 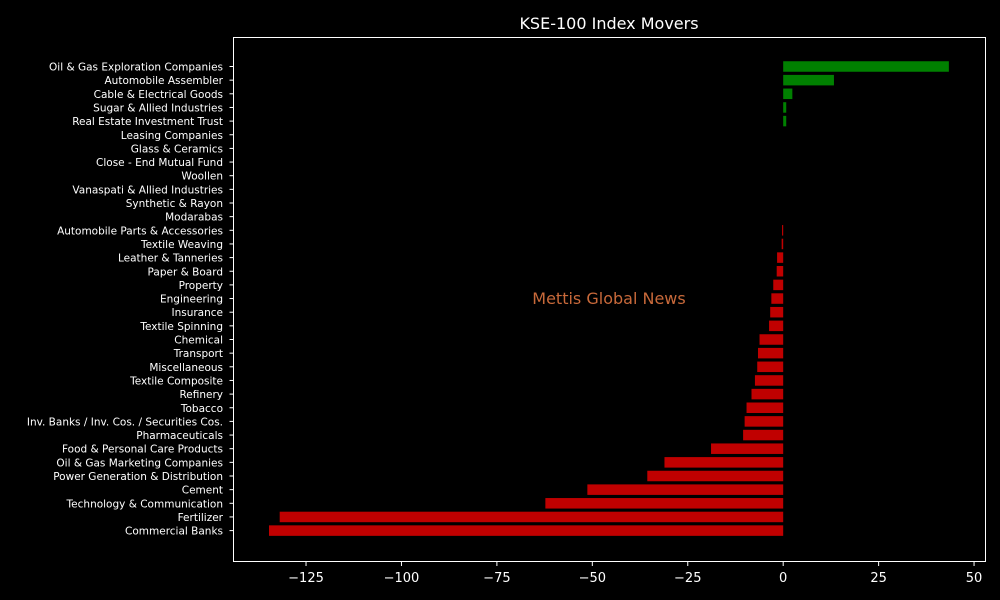 What do you see at coordinates (164, 81) in the screenshot?
I see `category-label: Automobile Assembler` at bounding box center [164, 81].